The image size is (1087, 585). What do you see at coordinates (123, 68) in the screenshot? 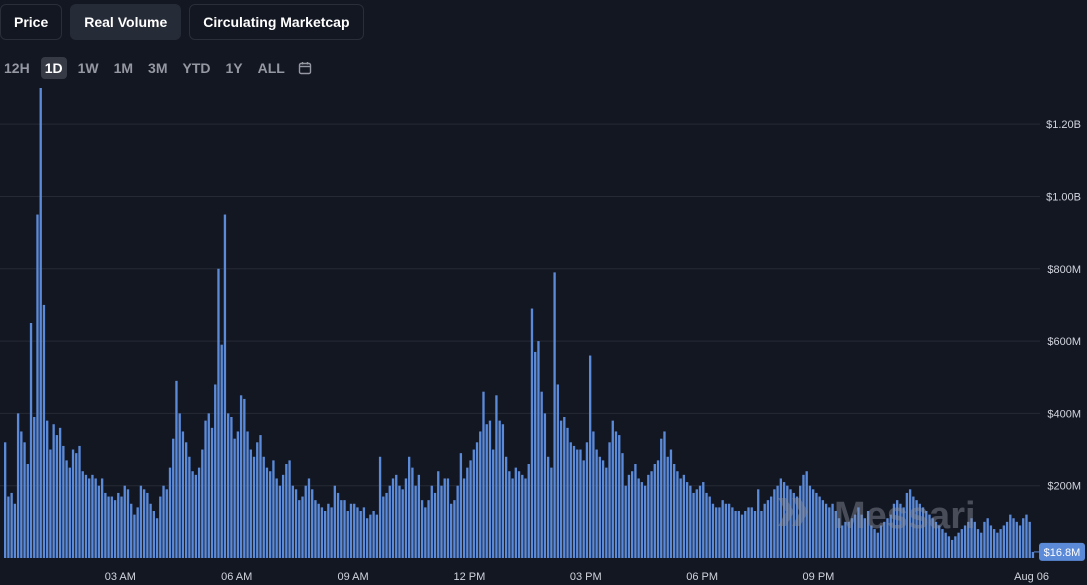
I see `range-1m: 1M` at bounding box center [123, 68].